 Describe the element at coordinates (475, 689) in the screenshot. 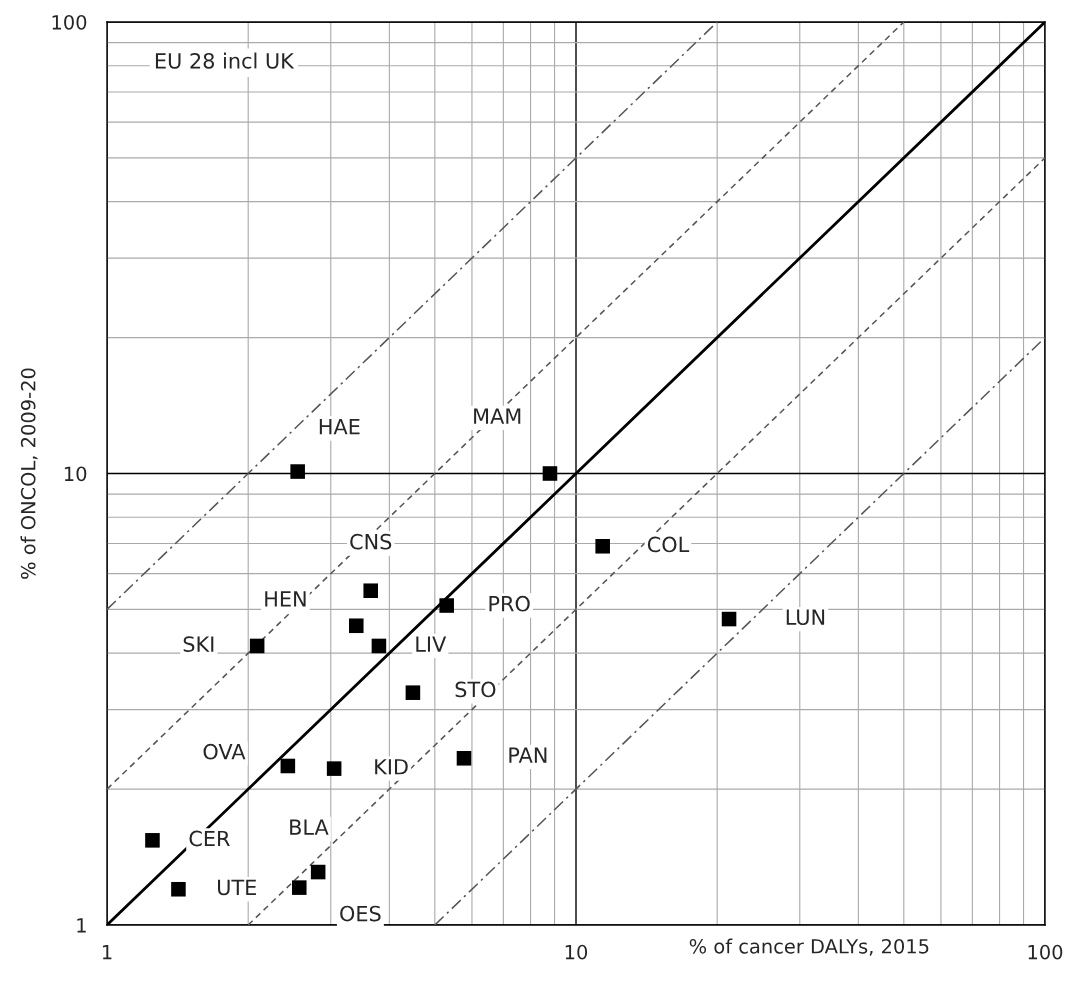

I see `annotation: STO` at that location.